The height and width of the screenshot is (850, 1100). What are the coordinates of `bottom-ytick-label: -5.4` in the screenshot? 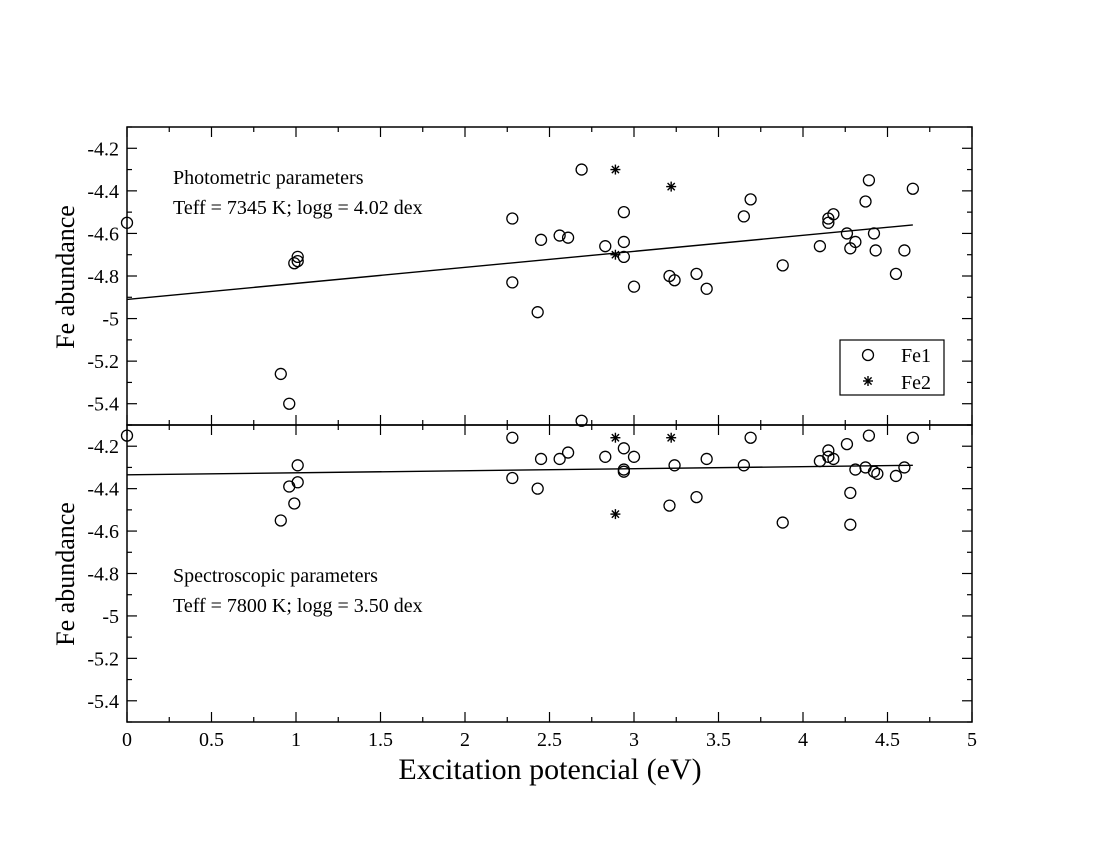 It's located at (103, 702).